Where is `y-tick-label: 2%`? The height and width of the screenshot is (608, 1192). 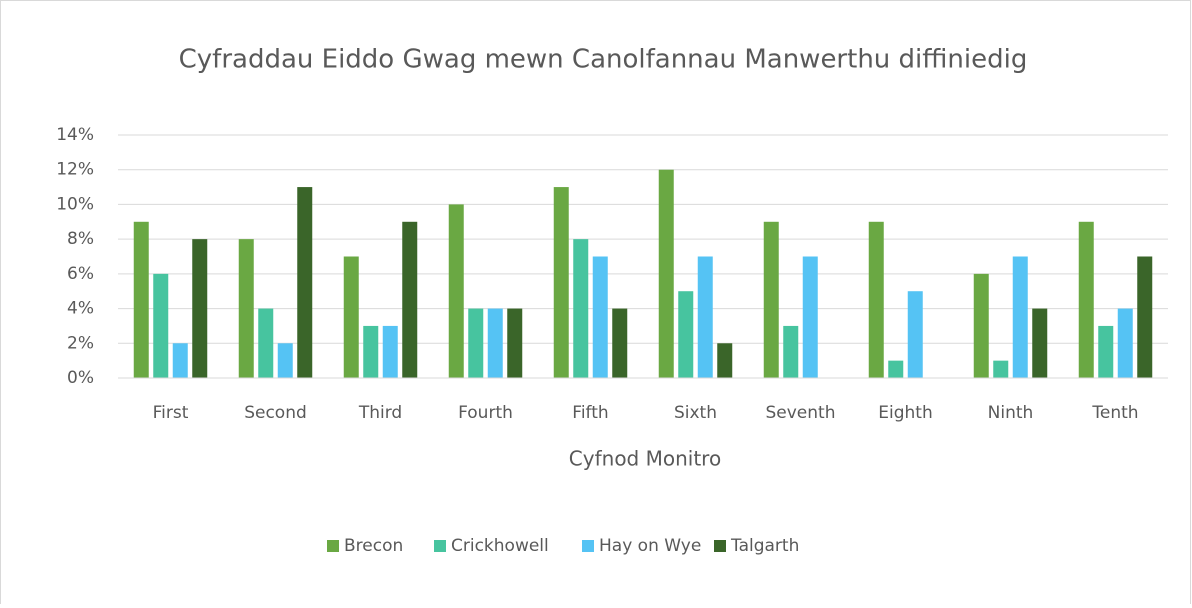 y-tick-label: 2% is located at coordinates (80, 343).